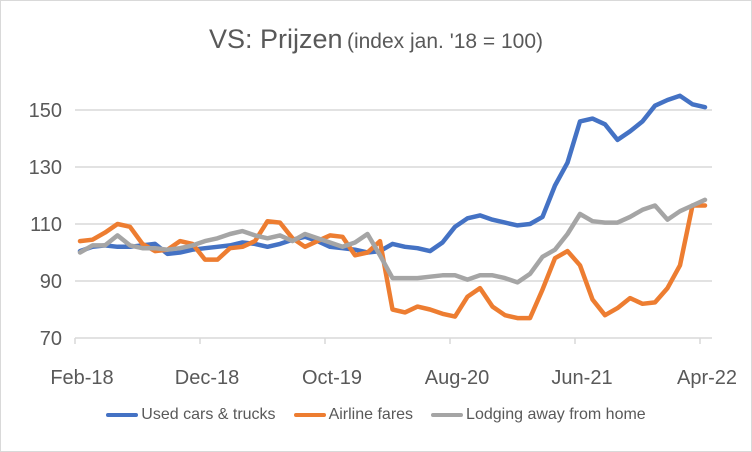 This screenshot has height=452, width=752. Describe the element at coordinates (332, 378) in the screenshot. I see `x-tick-label: Oct-19` at that location.